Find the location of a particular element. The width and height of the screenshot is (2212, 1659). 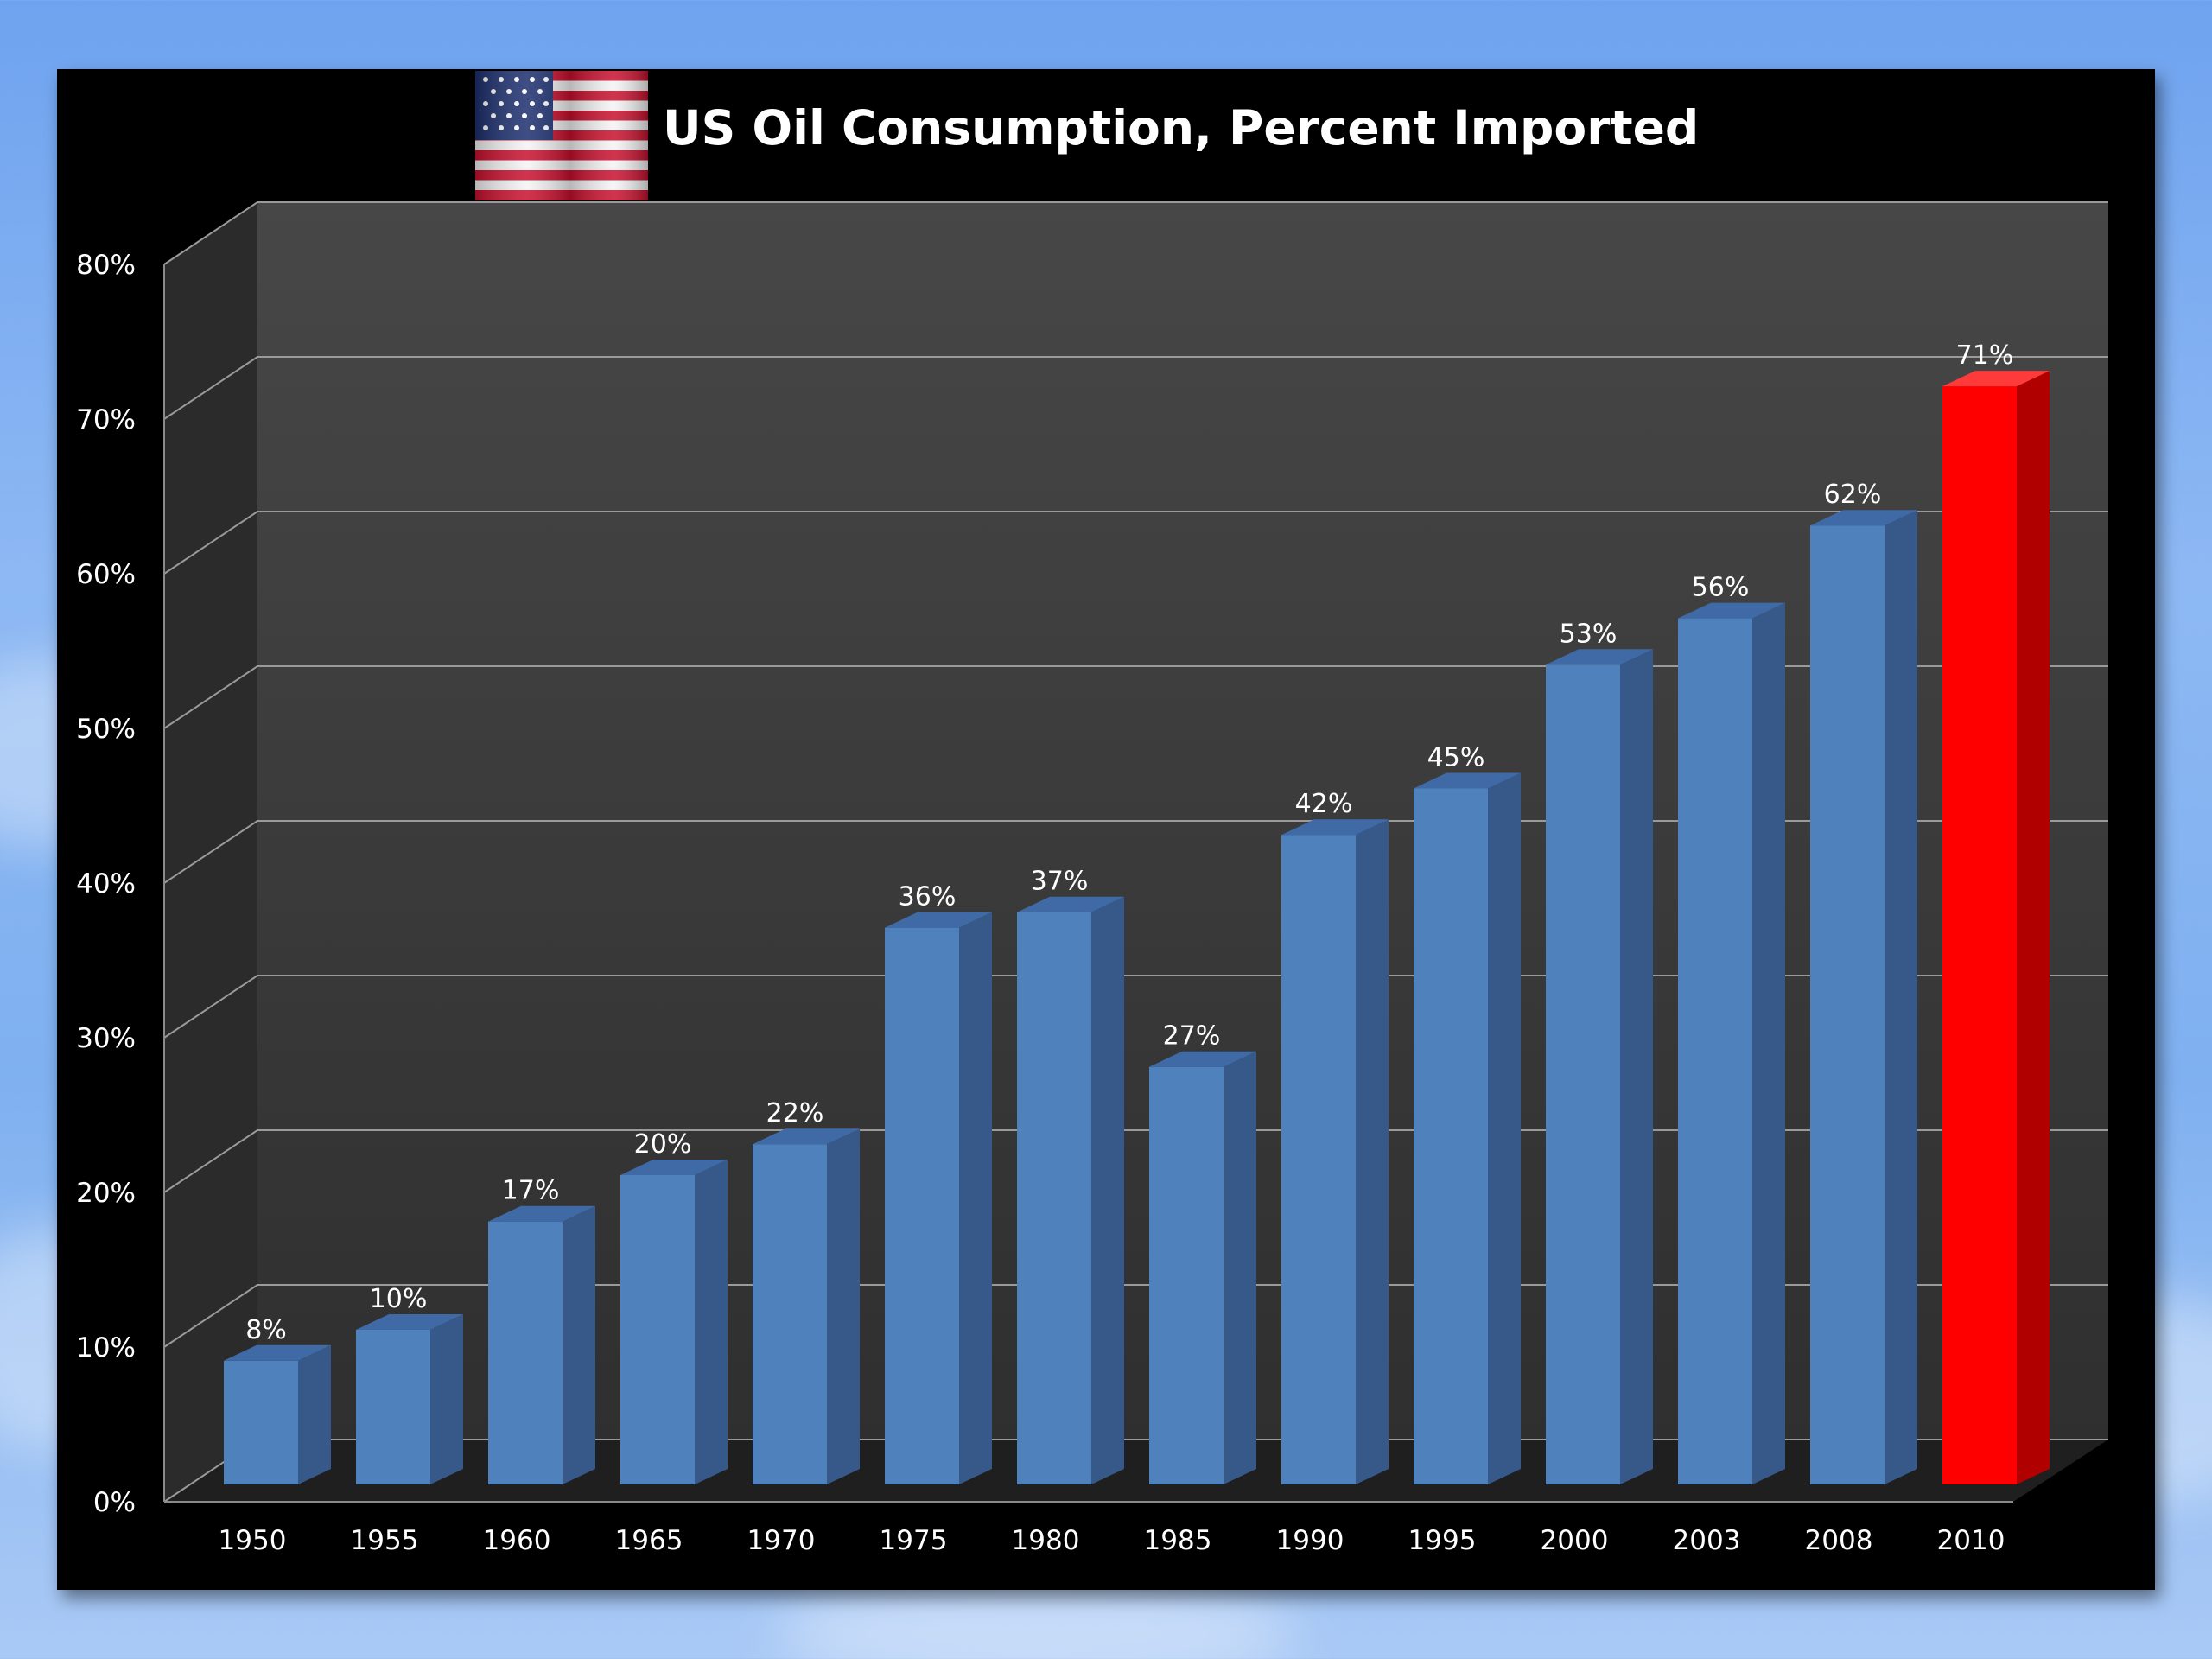

y-tick-label: 80% is located at coordinates (106, 265).